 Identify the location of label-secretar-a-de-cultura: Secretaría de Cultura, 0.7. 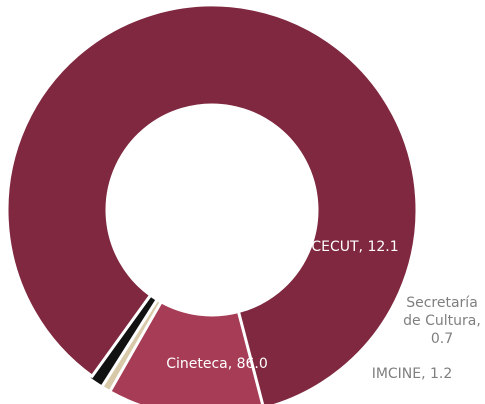
(442, 321).